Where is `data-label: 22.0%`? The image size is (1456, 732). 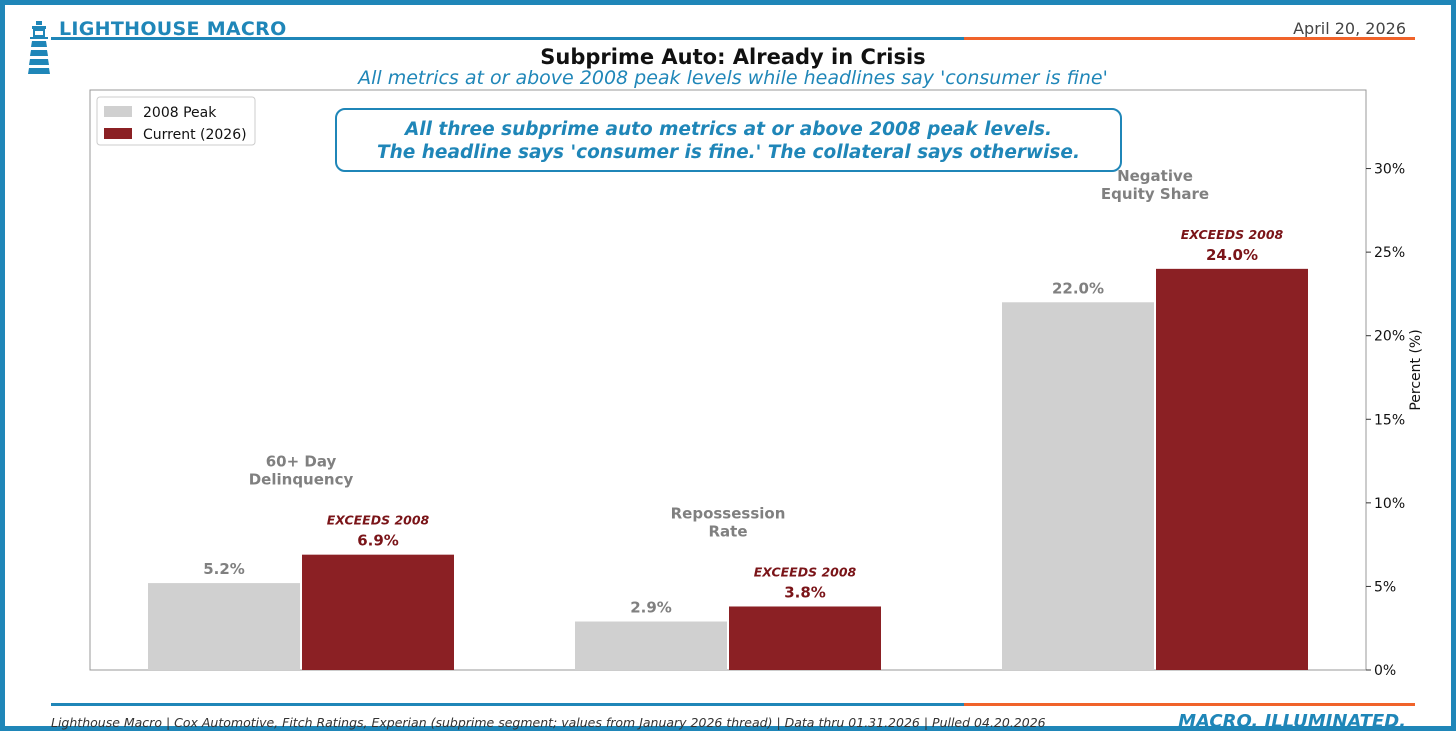 data-label: 22.0% is located at coordinates (1078, 288).